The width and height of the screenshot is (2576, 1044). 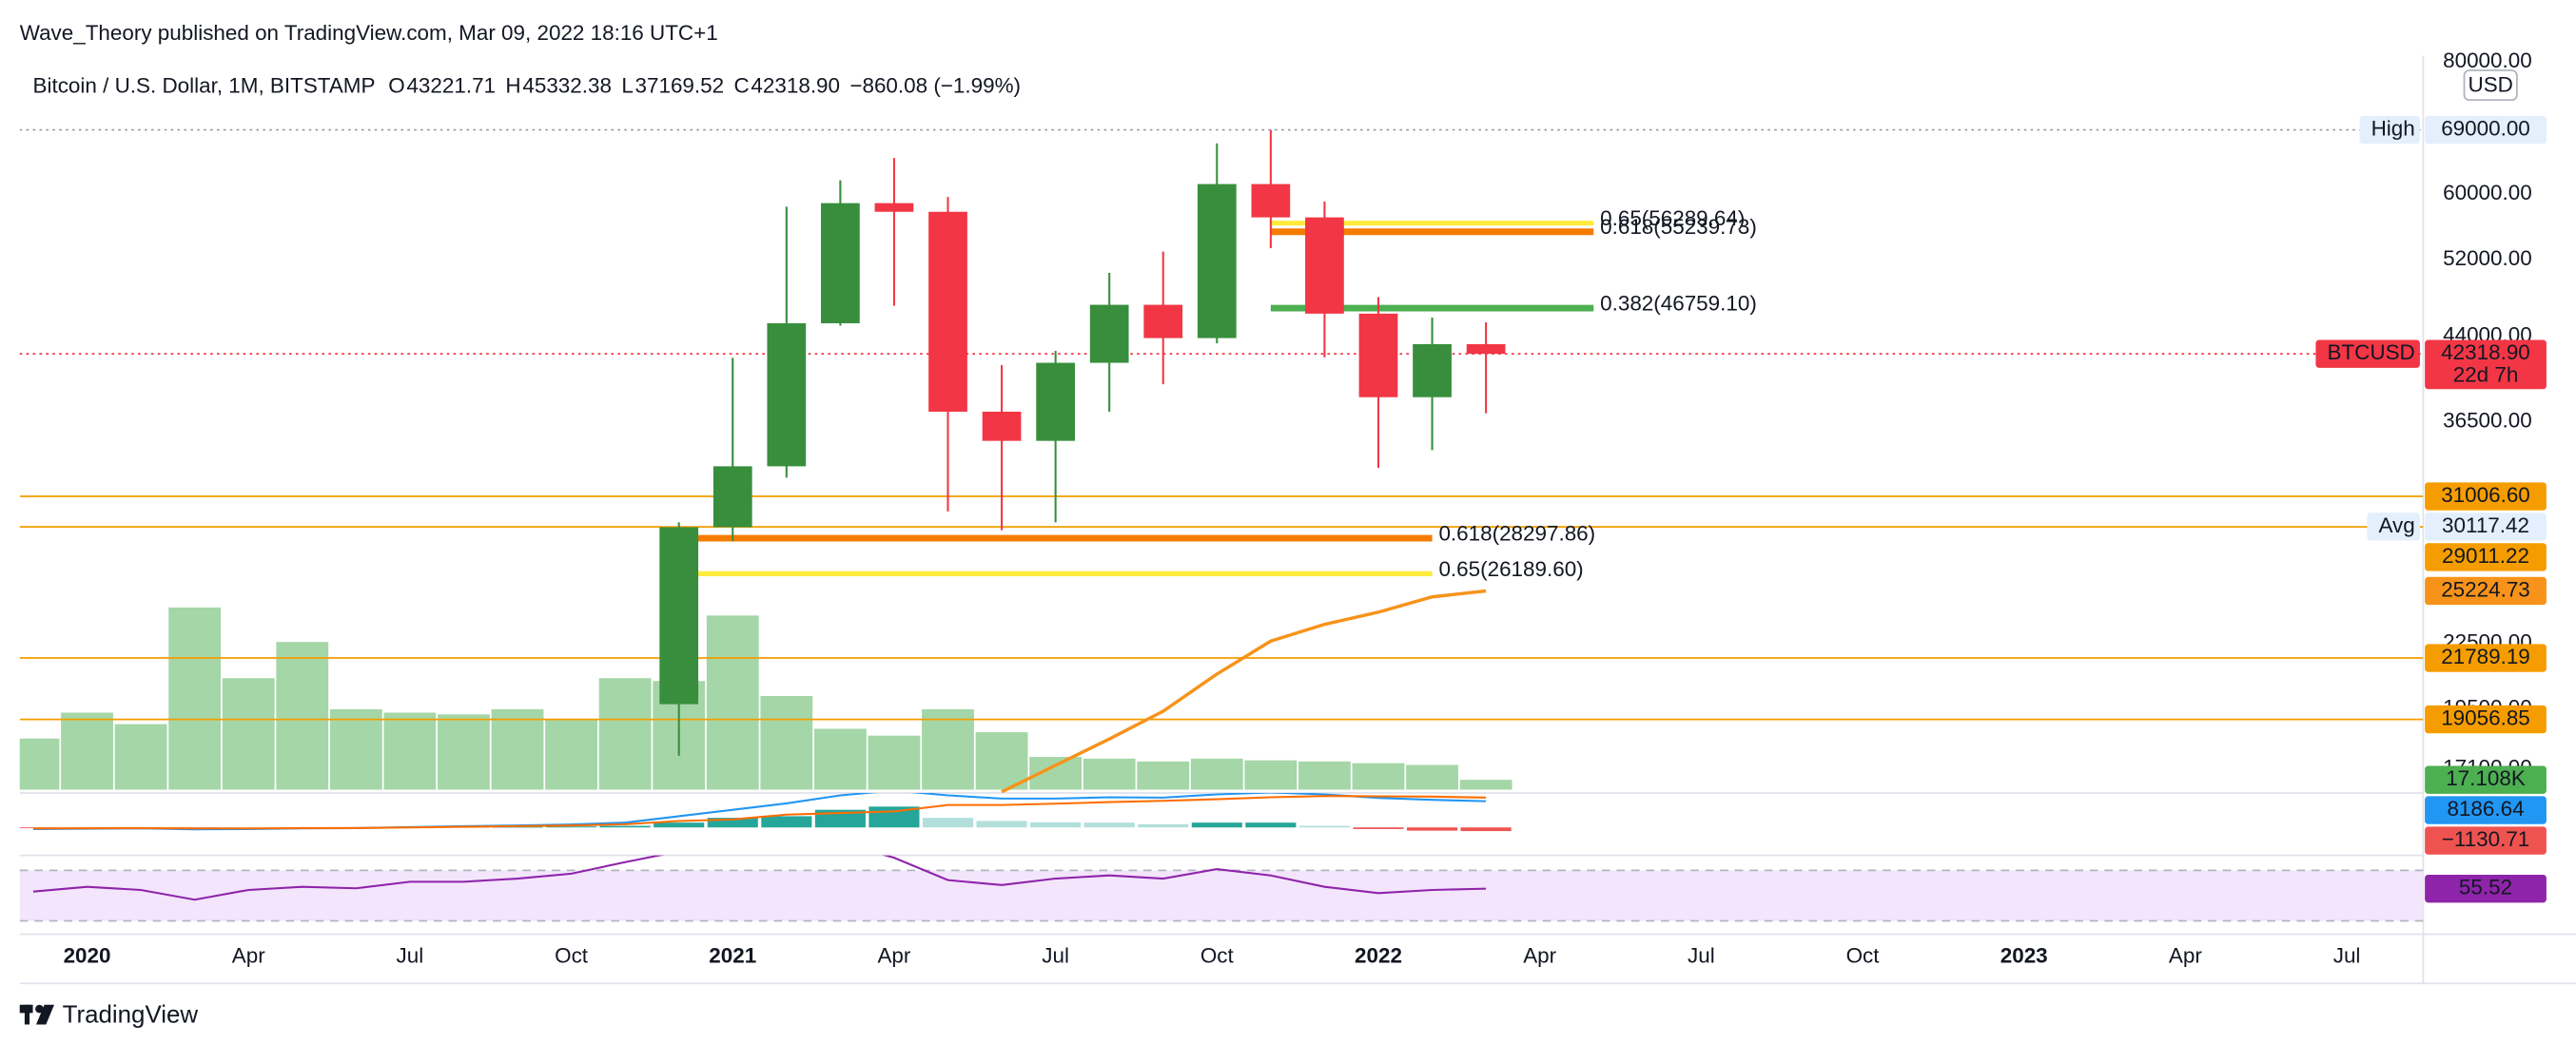 What do you see at coordinates (935, 85) in the screenshot?
I see `legend-text: −860.08 (−1.99%)` at bounding box center [935, 85].